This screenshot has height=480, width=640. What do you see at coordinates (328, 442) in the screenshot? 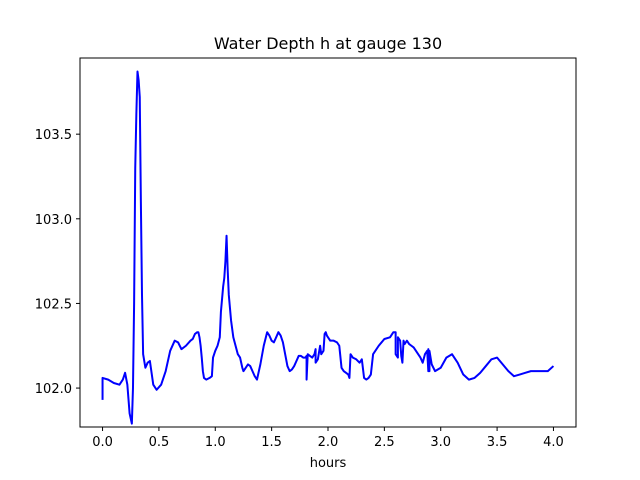
I see `x-tick-label: 2.0` at bounding box center [328, 442].